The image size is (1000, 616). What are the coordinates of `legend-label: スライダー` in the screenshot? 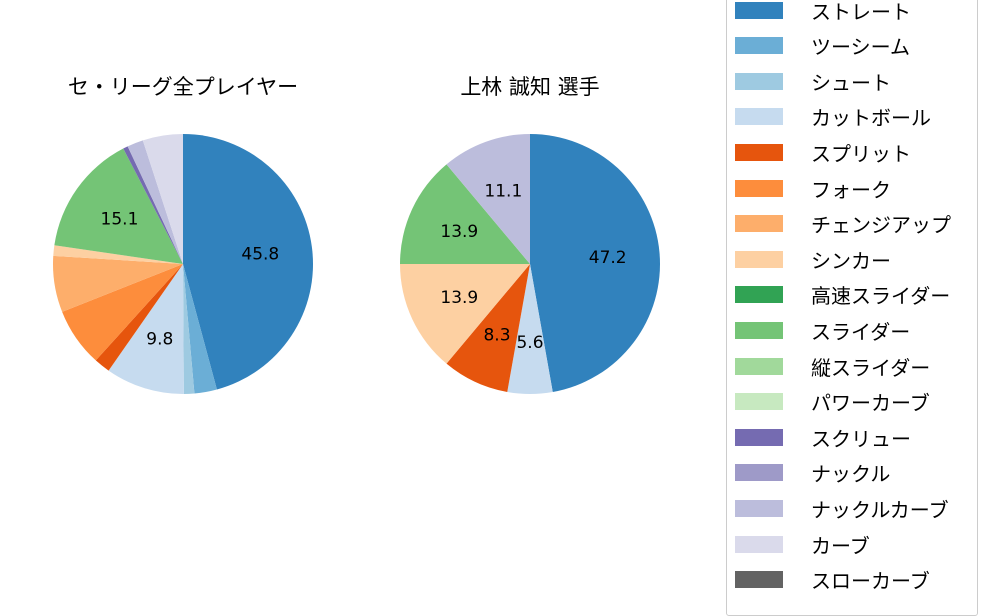 It's located at (861, 331).